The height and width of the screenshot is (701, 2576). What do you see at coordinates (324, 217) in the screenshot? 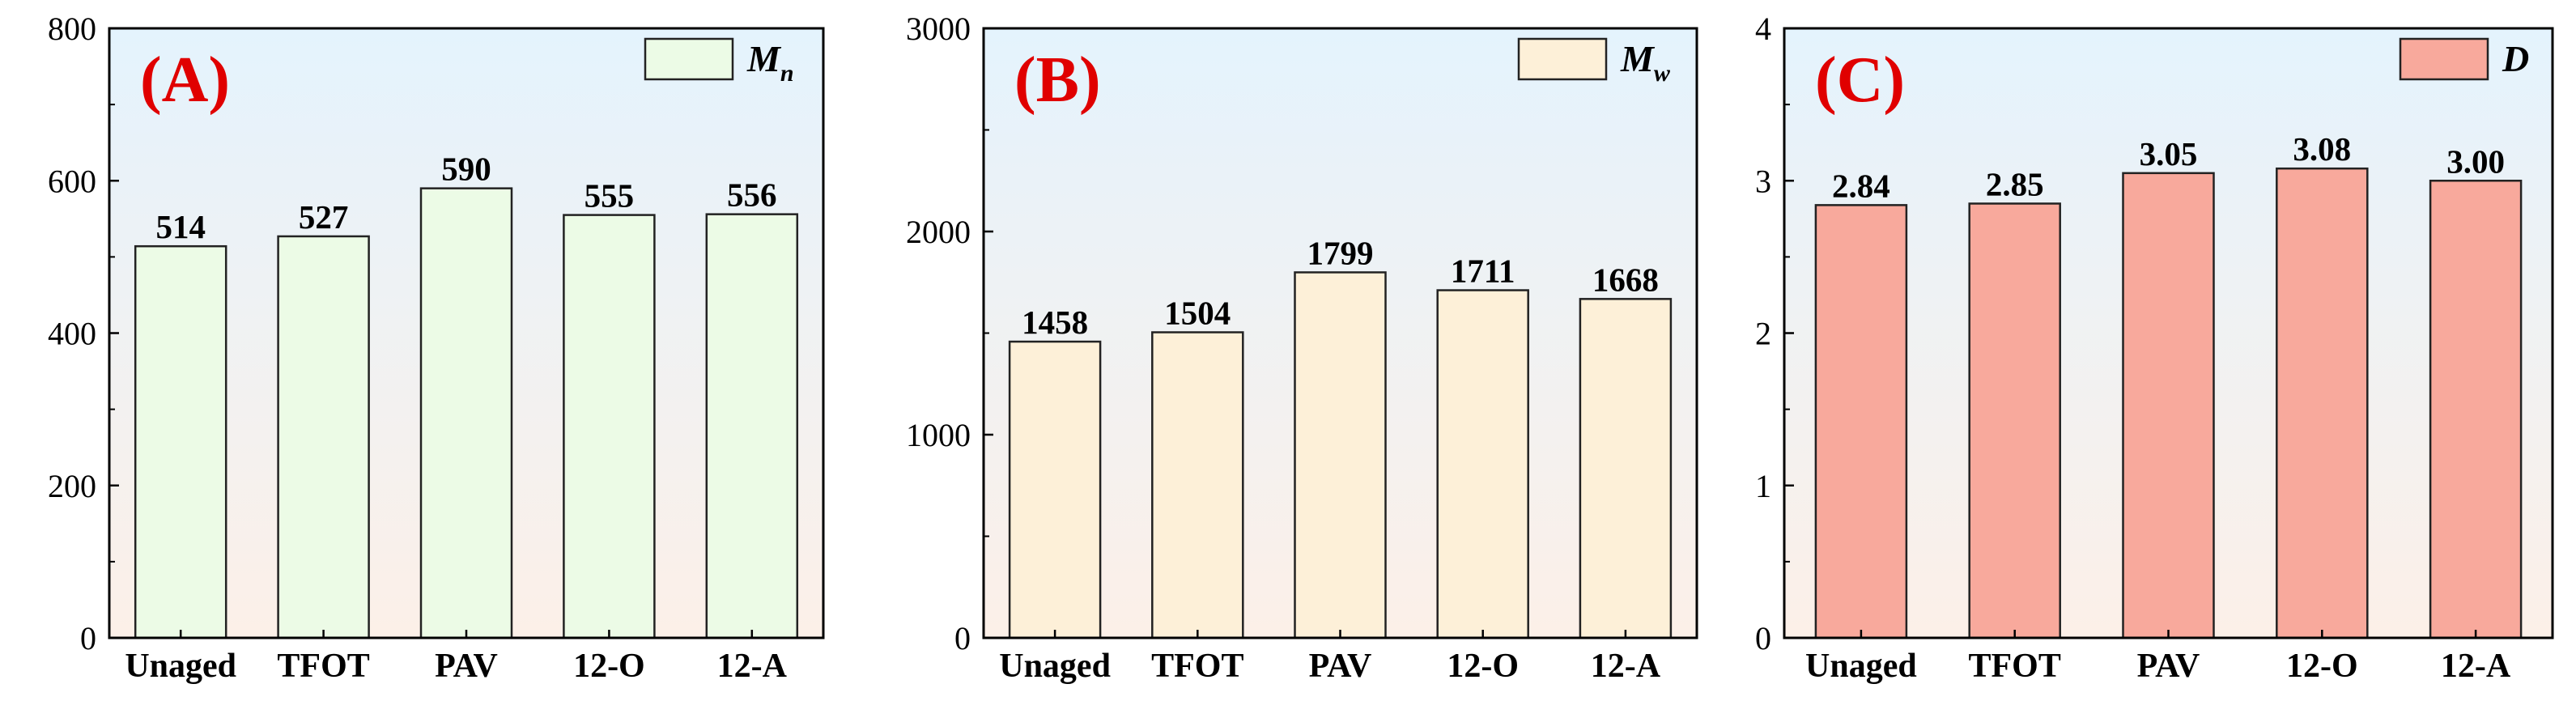
I see `value-label: 527` at bounding box center [324, 217].